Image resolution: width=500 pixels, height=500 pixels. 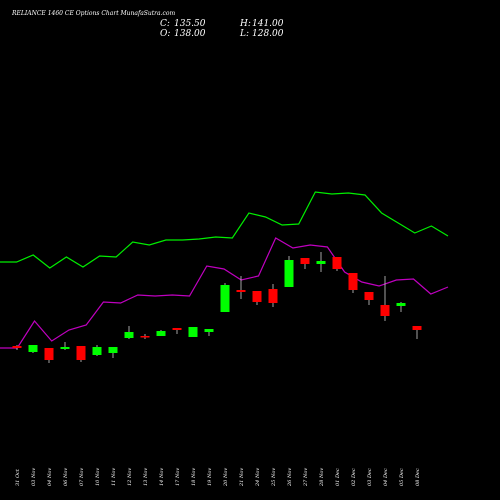 What do you see at coordinates (245, 24) in the screenshot?
I see `high-label: H:` at bounding box center [245, 24].